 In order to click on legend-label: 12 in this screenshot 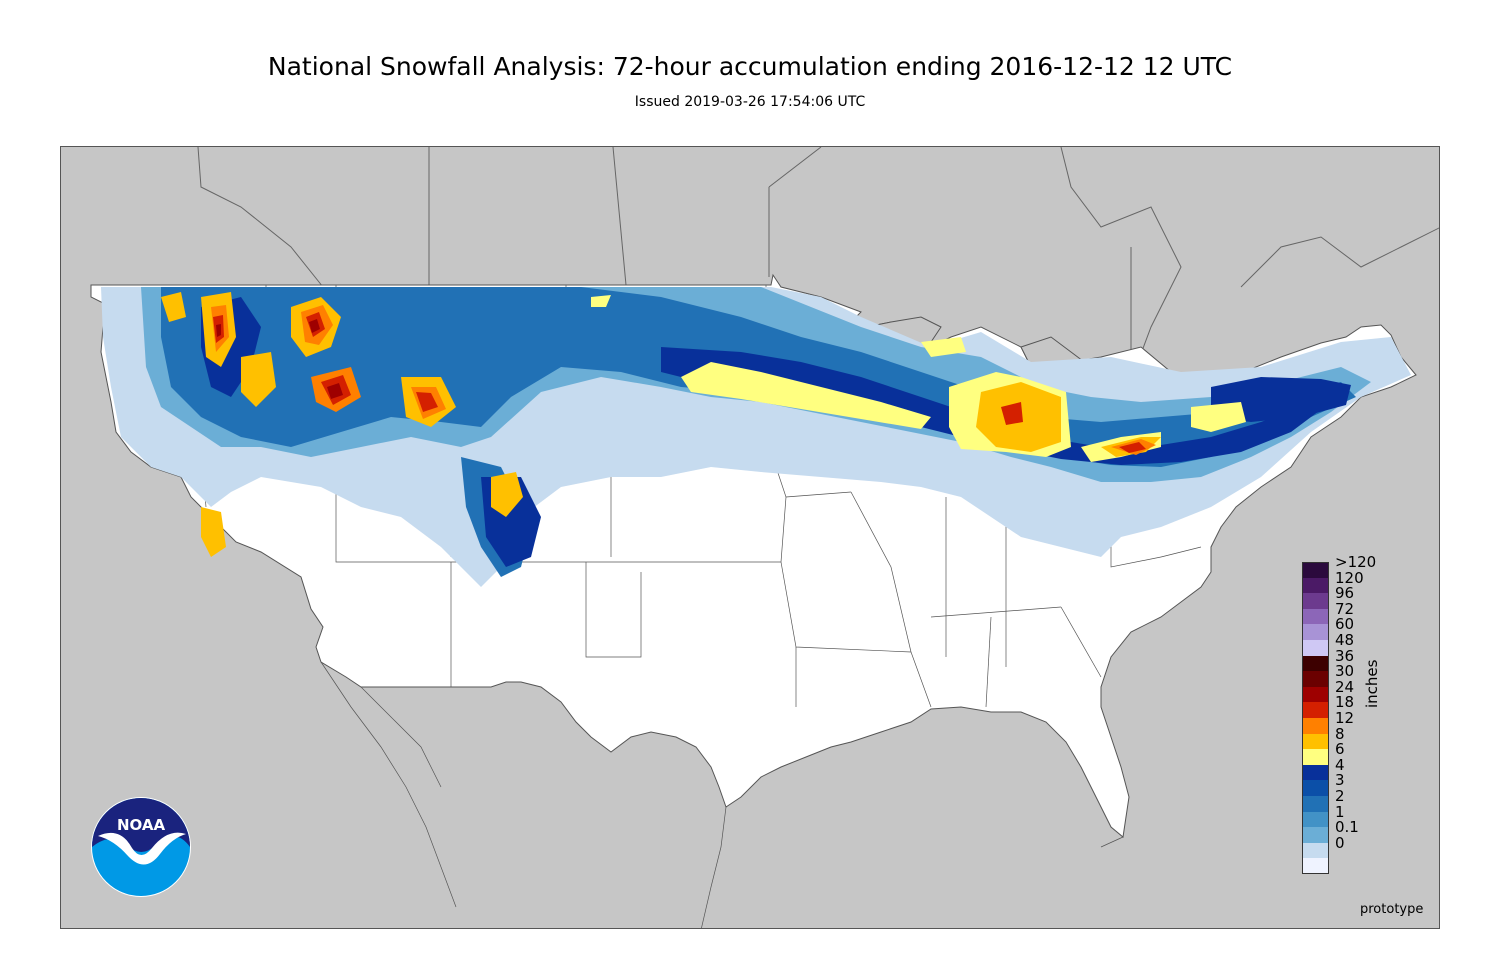, I will do `click(1345, 718)`.